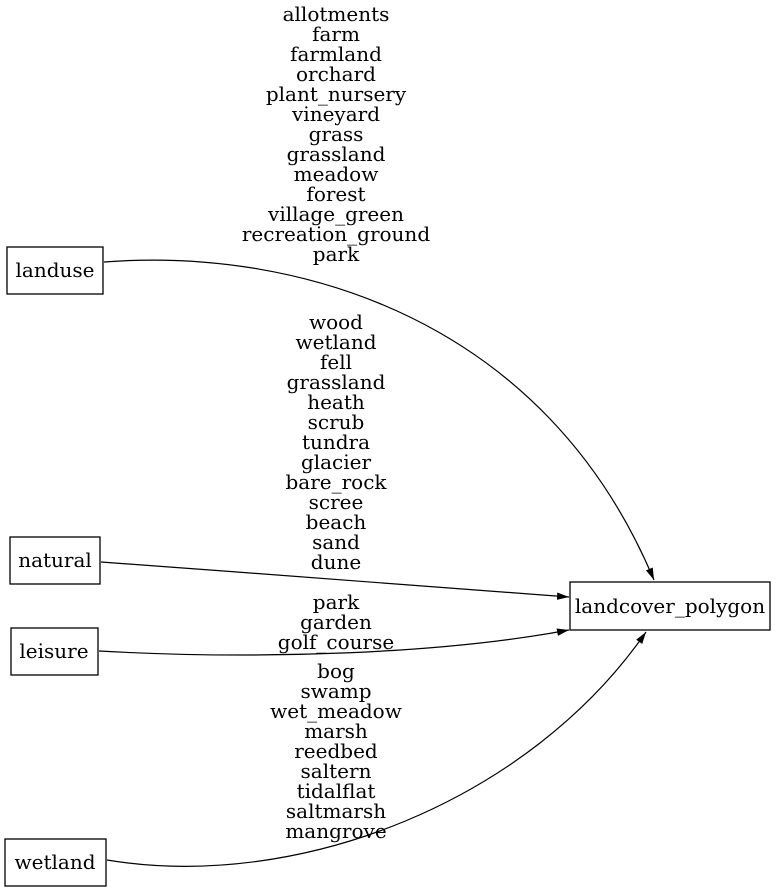 This screenshot has height=892, width=776. Describe the element at coordinates (335, 691) in the screenshot. I see `edge-value: swamp` at that location.